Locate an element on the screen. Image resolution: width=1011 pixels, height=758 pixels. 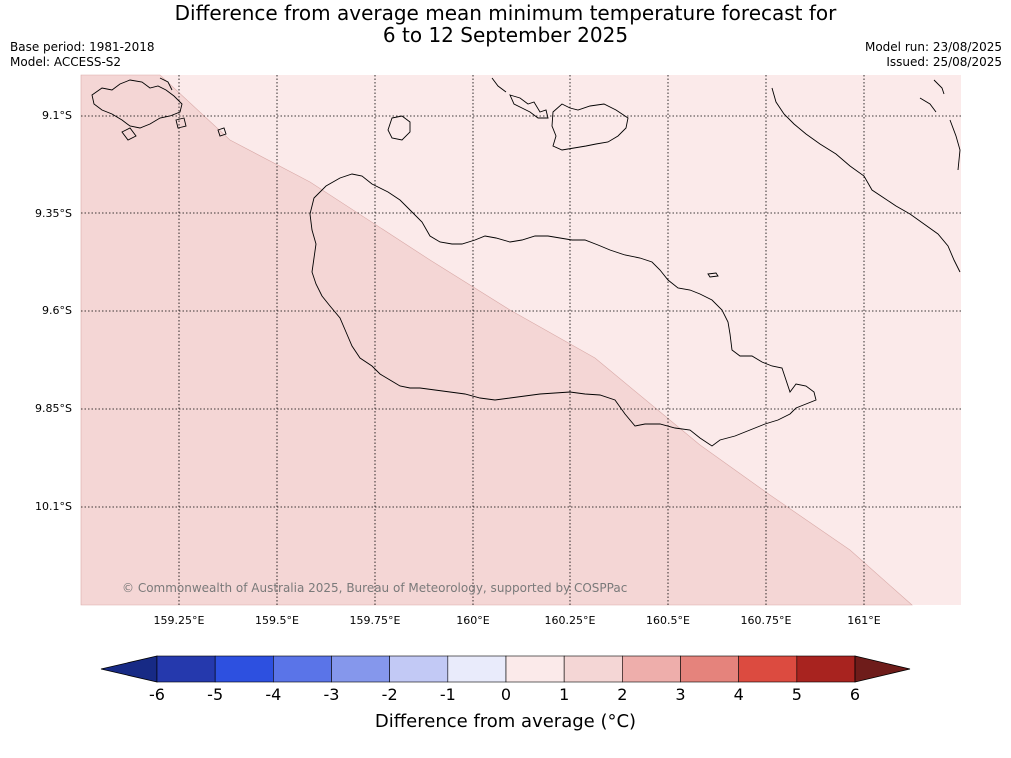
longitude-label: 159.5°E is located at coordinates (277, 620).